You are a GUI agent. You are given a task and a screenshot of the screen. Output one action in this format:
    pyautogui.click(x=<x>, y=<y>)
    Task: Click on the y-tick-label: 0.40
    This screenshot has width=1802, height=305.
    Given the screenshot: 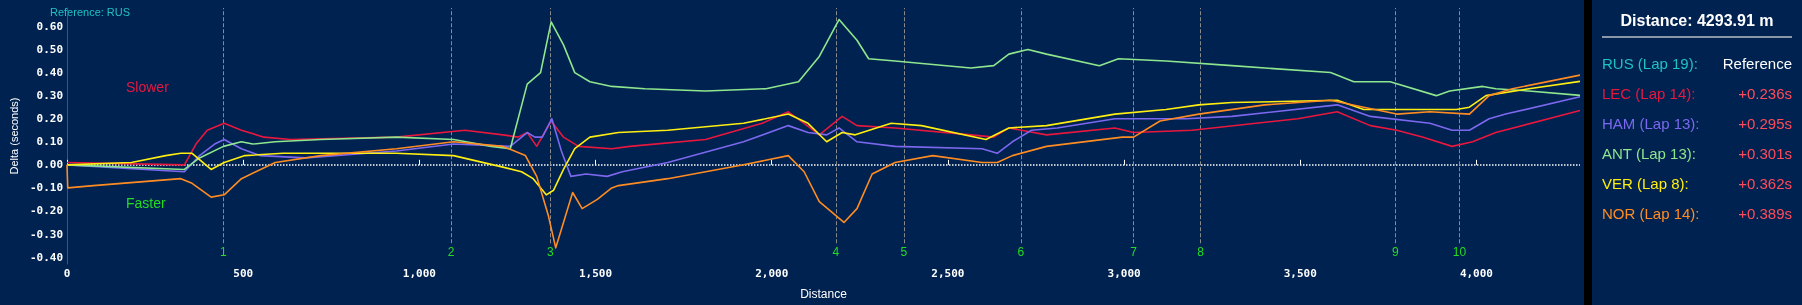 What is the action you would take?
    pyautogui.click(x=50, y=73)
    